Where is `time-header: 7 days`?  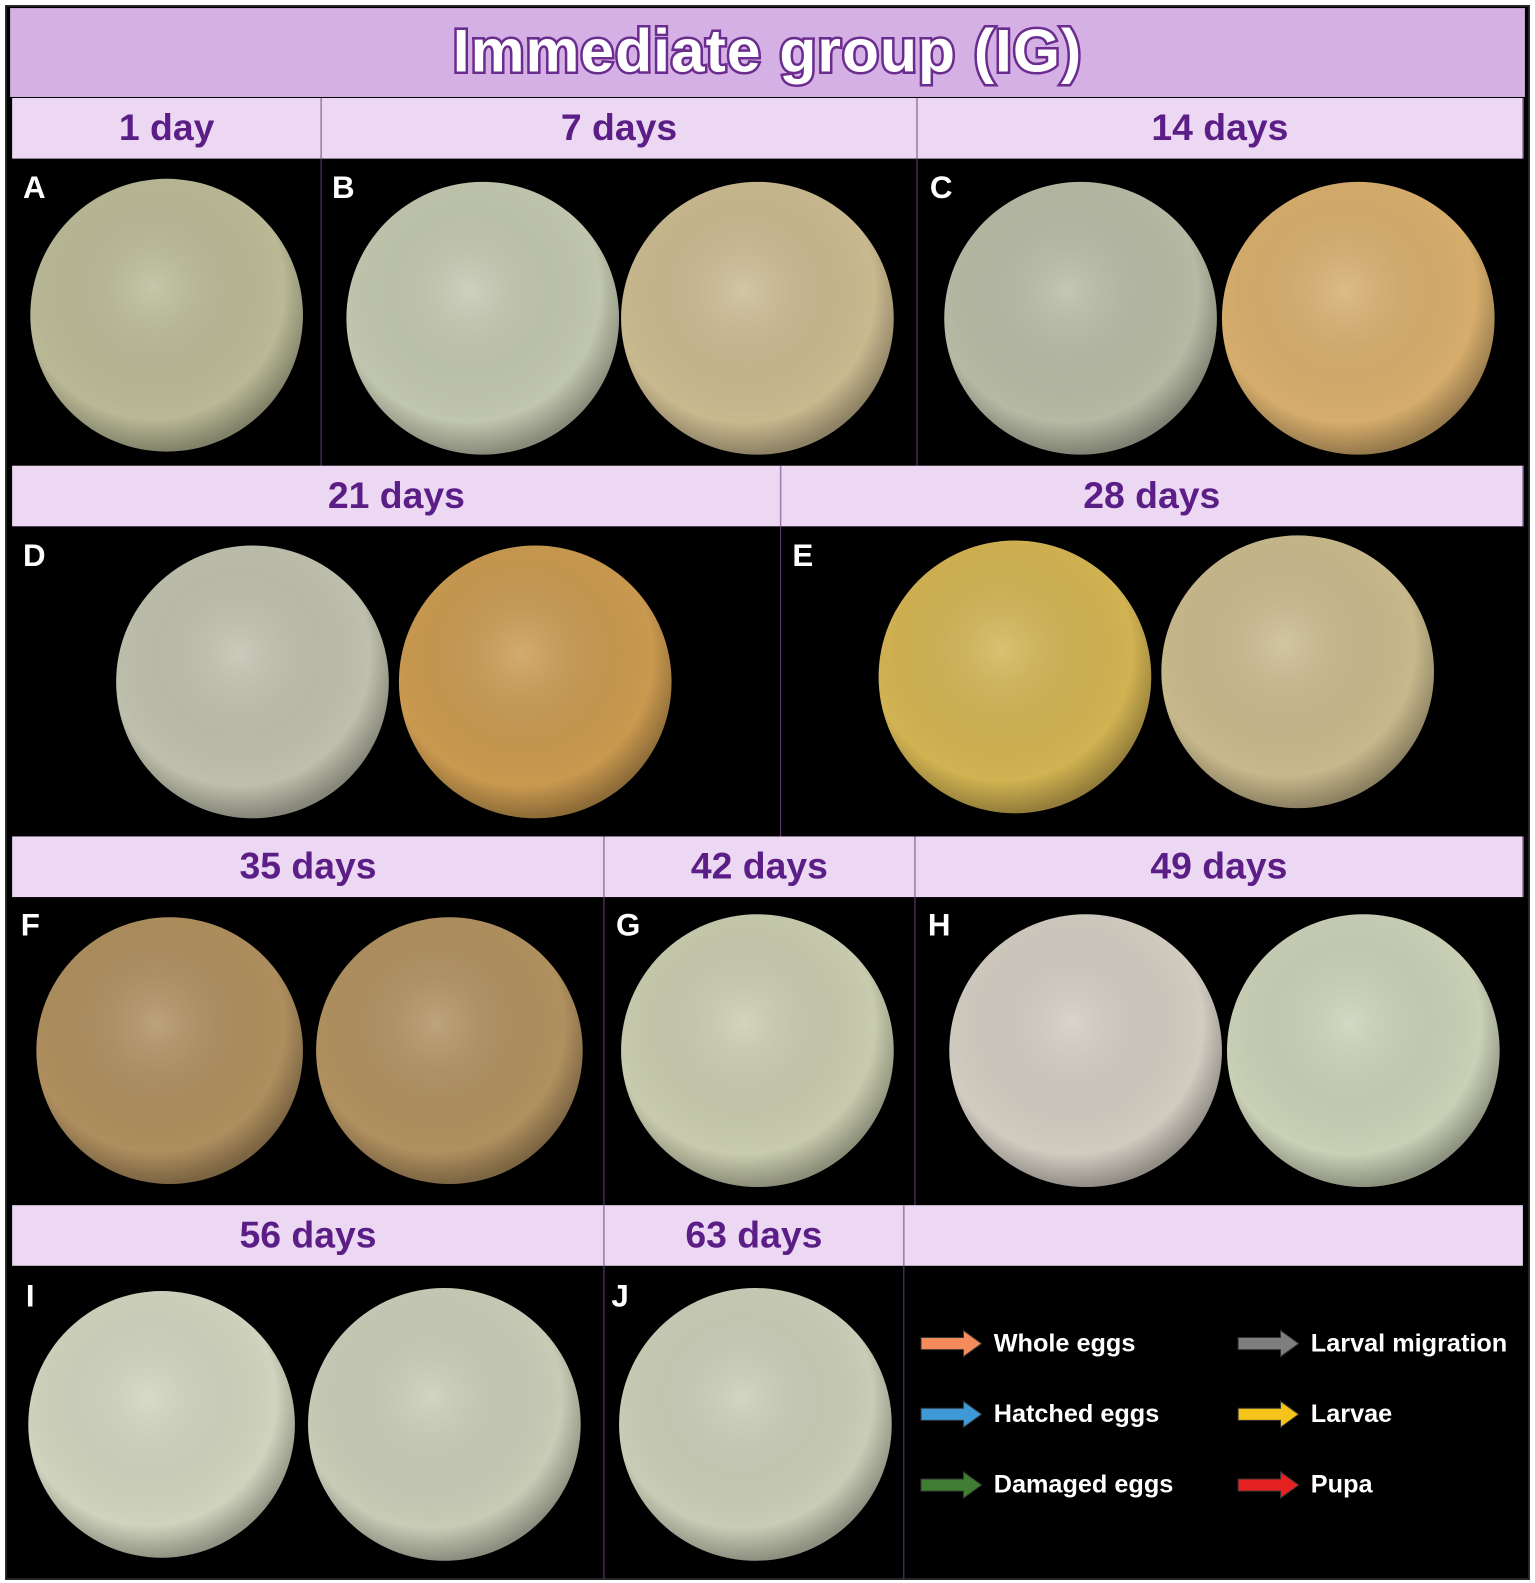
time-header: 7 days is located at coordinates (619, 127).